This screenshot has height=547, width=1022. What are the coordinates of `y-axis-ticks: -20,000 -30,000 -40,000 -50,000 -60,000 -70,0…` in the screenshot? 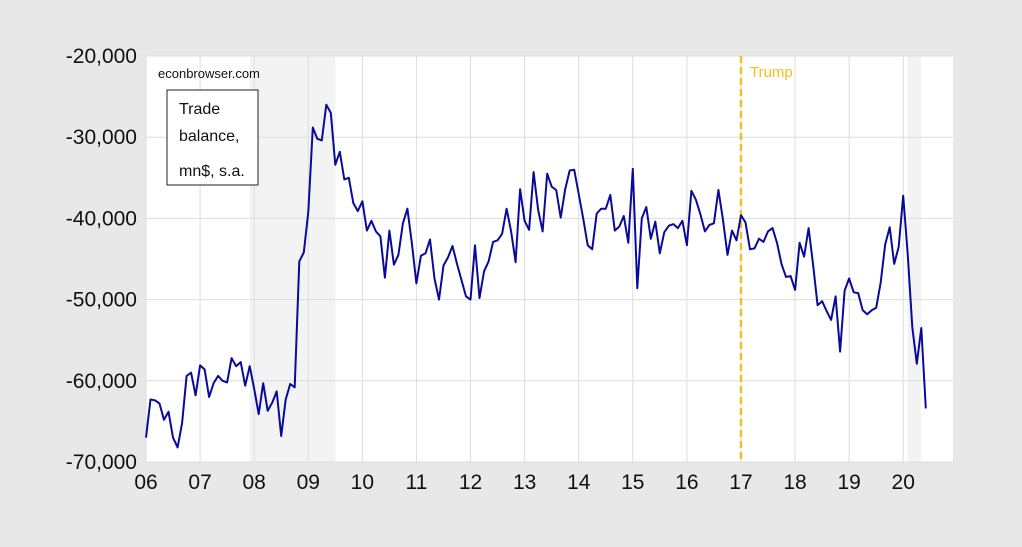 It's located at (101, 259).